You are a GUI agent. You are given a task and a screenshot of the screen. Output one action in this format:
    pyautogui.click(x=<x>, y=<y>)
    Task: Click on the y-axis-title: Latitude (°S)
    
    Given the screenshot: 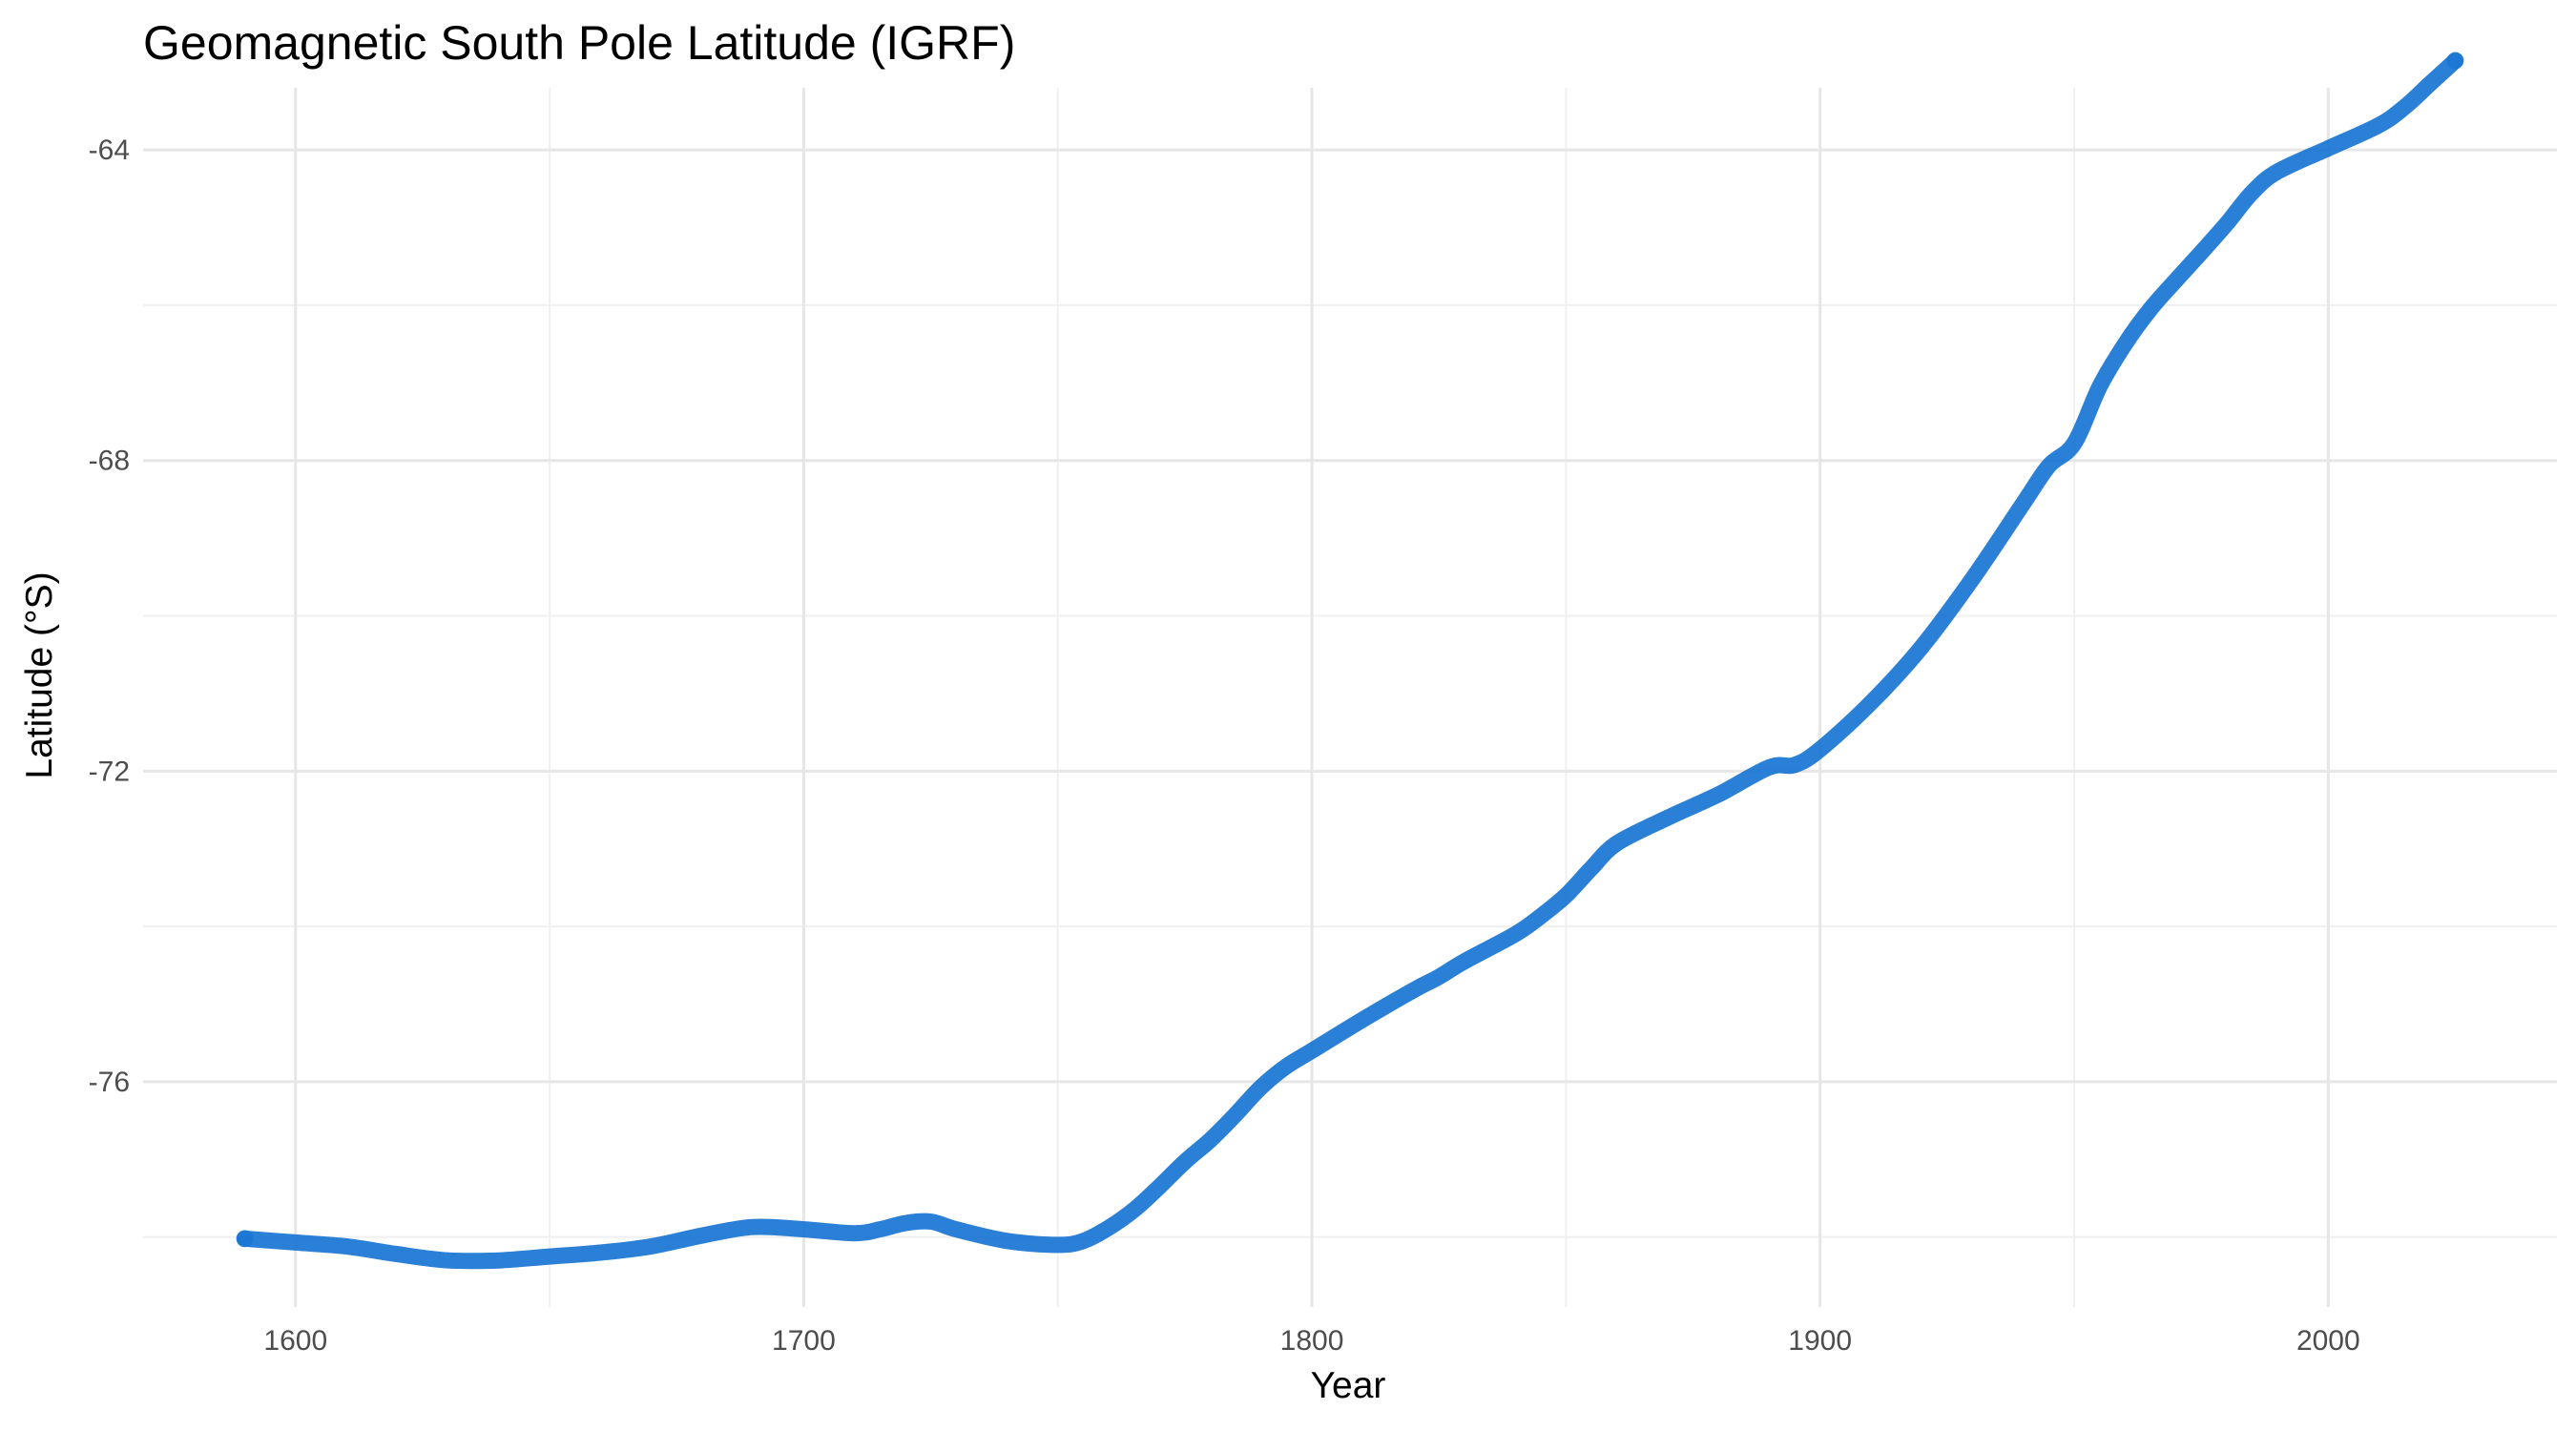 What is the action you would take?
    pyautogui.click(x=39, y=674)
    